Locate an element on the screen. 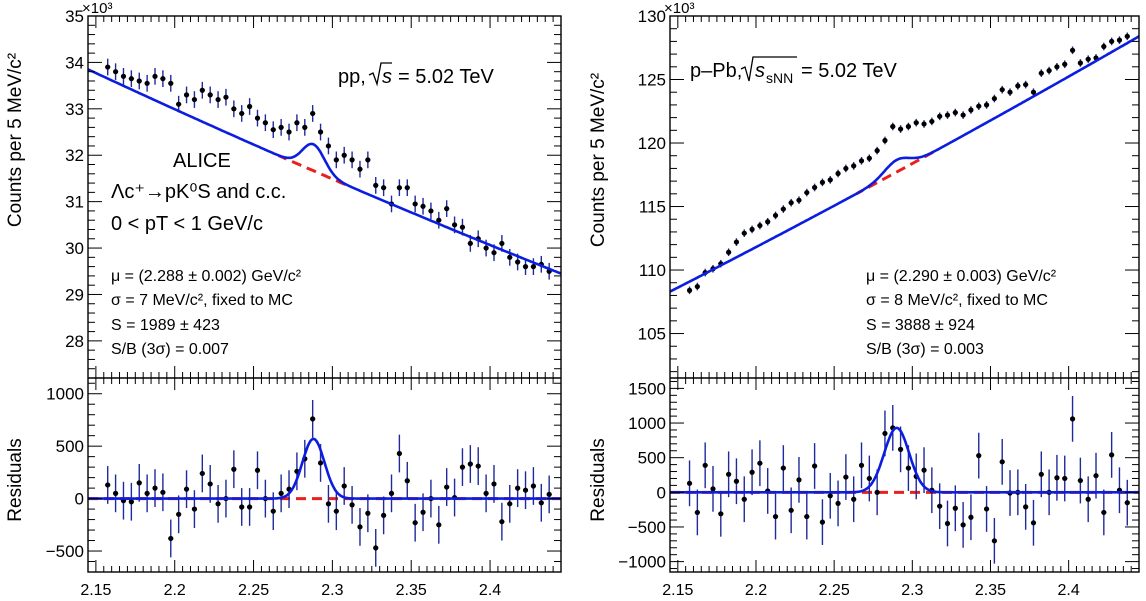 The image size is (1146, 601). svg-text: σ = 8 MeV/c², fixed to MC is located at coordinates (957, 300).